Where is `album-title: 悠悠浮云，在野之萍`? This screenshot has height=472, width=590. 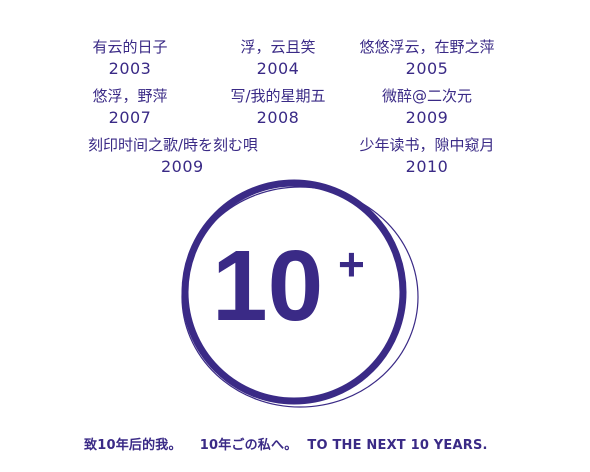
album-title: 悠悠浮云，在野之萍 is located at coordinates (427, 47).